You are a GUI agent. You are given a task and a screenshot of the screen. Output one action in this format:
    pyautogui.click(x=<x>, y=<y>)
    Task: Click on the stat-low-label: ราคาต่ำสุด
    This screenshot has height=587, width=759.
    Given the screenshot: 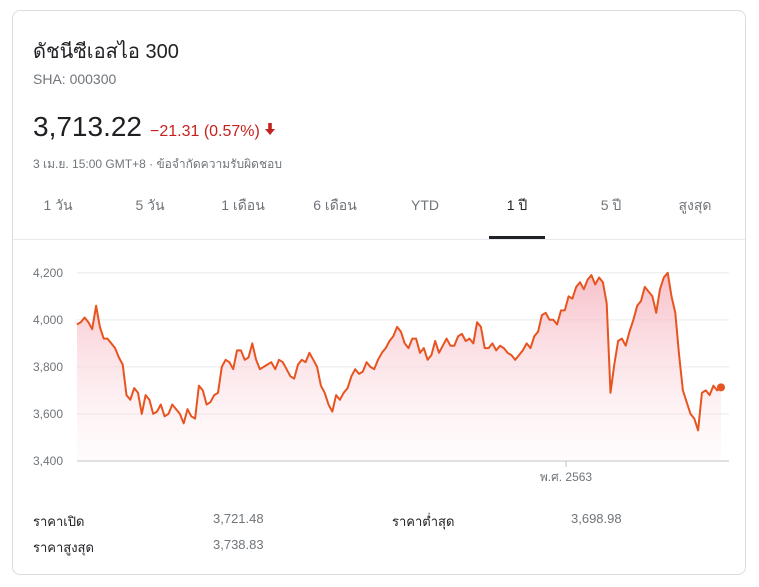 What is the action you would take?
    pyautogui.click(x=423, y=521)
    